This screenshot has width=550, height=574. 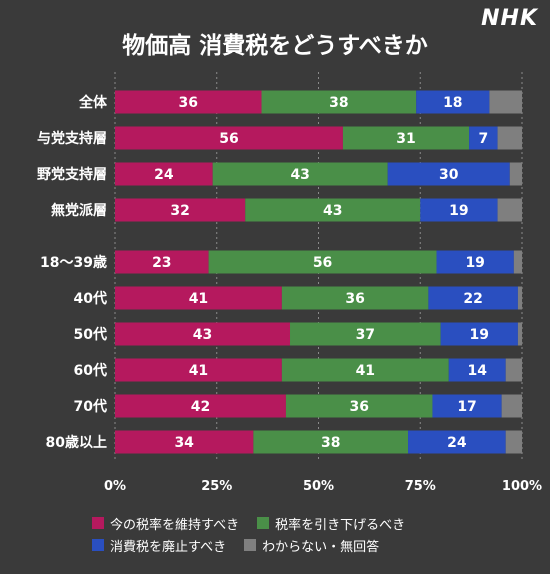 I want to click on data-label: 17, so click(x=466, y=407).